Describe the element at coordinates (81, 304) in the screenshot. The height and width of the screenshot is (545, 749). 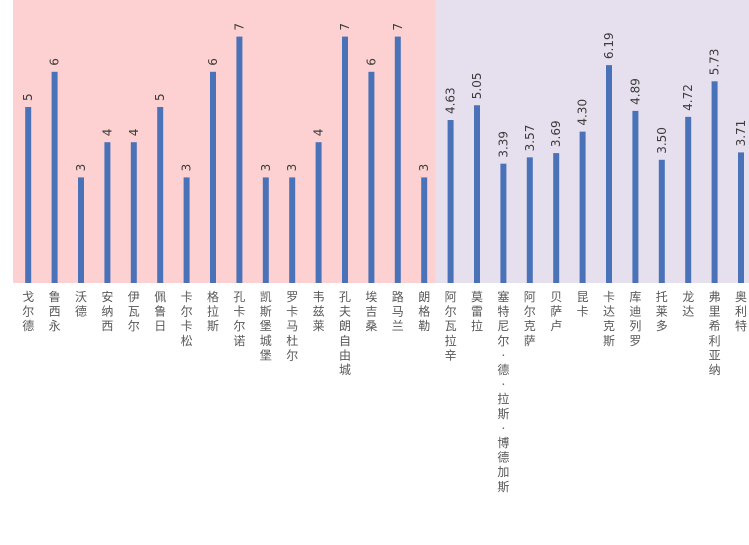
I see `category-label: 沃德` at that location.